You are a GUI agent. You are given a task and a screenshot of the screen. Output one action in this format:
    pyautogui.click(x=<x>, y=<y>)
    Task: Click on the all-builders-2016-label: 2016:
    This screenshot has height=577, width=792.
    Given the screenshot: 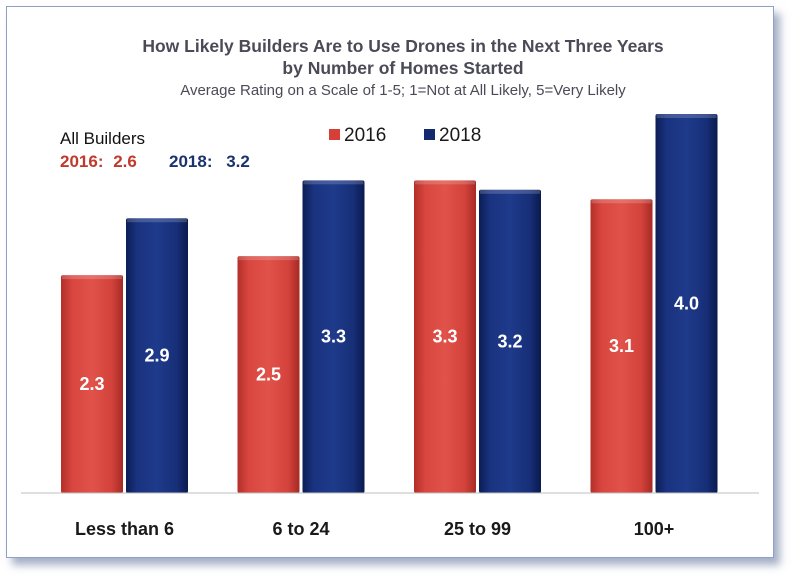 What is the action you would take?
    pyautogui.click(x=81, y=161)
    